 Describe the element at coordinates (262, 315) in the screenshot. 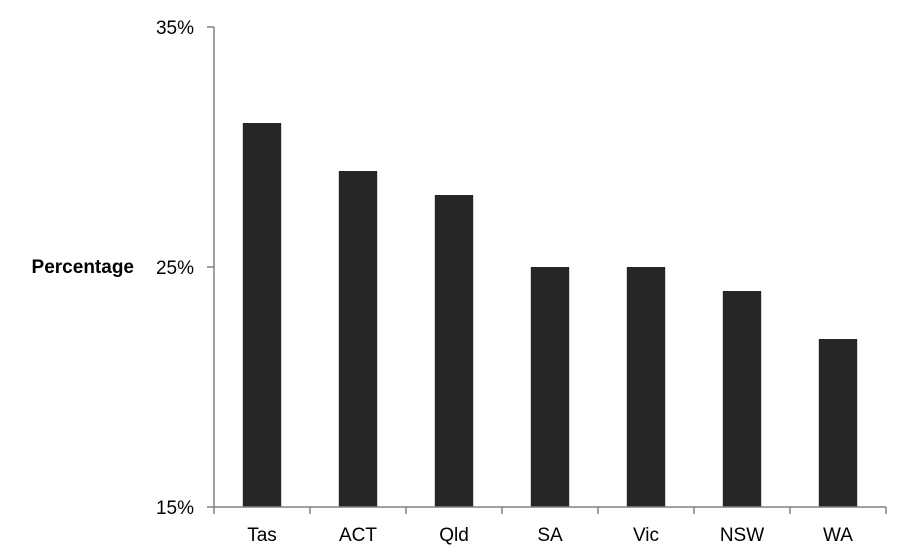

I see `bar-tas` at that location.